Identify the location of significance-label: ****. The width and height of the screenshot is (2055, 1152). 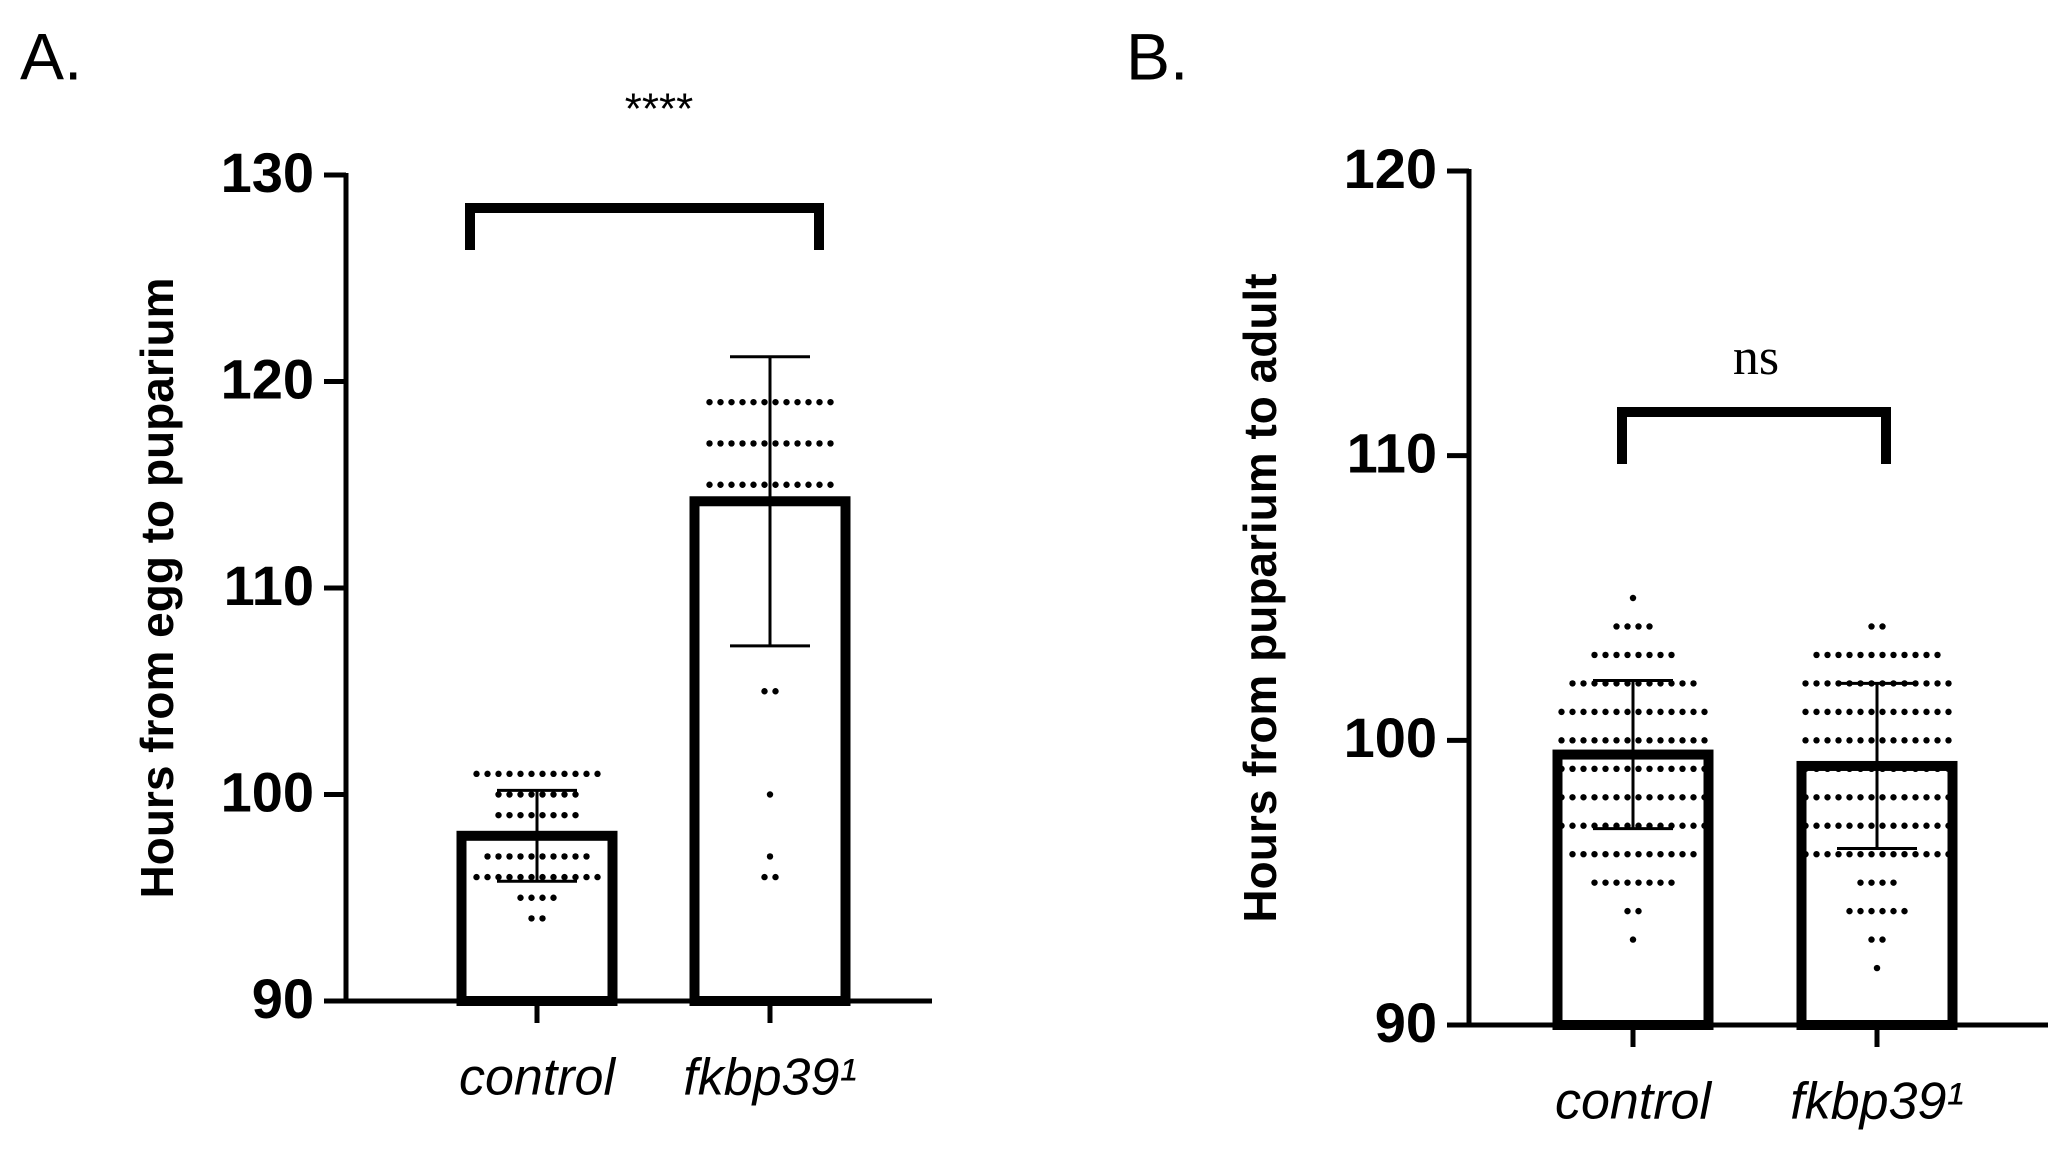
(659, 109).